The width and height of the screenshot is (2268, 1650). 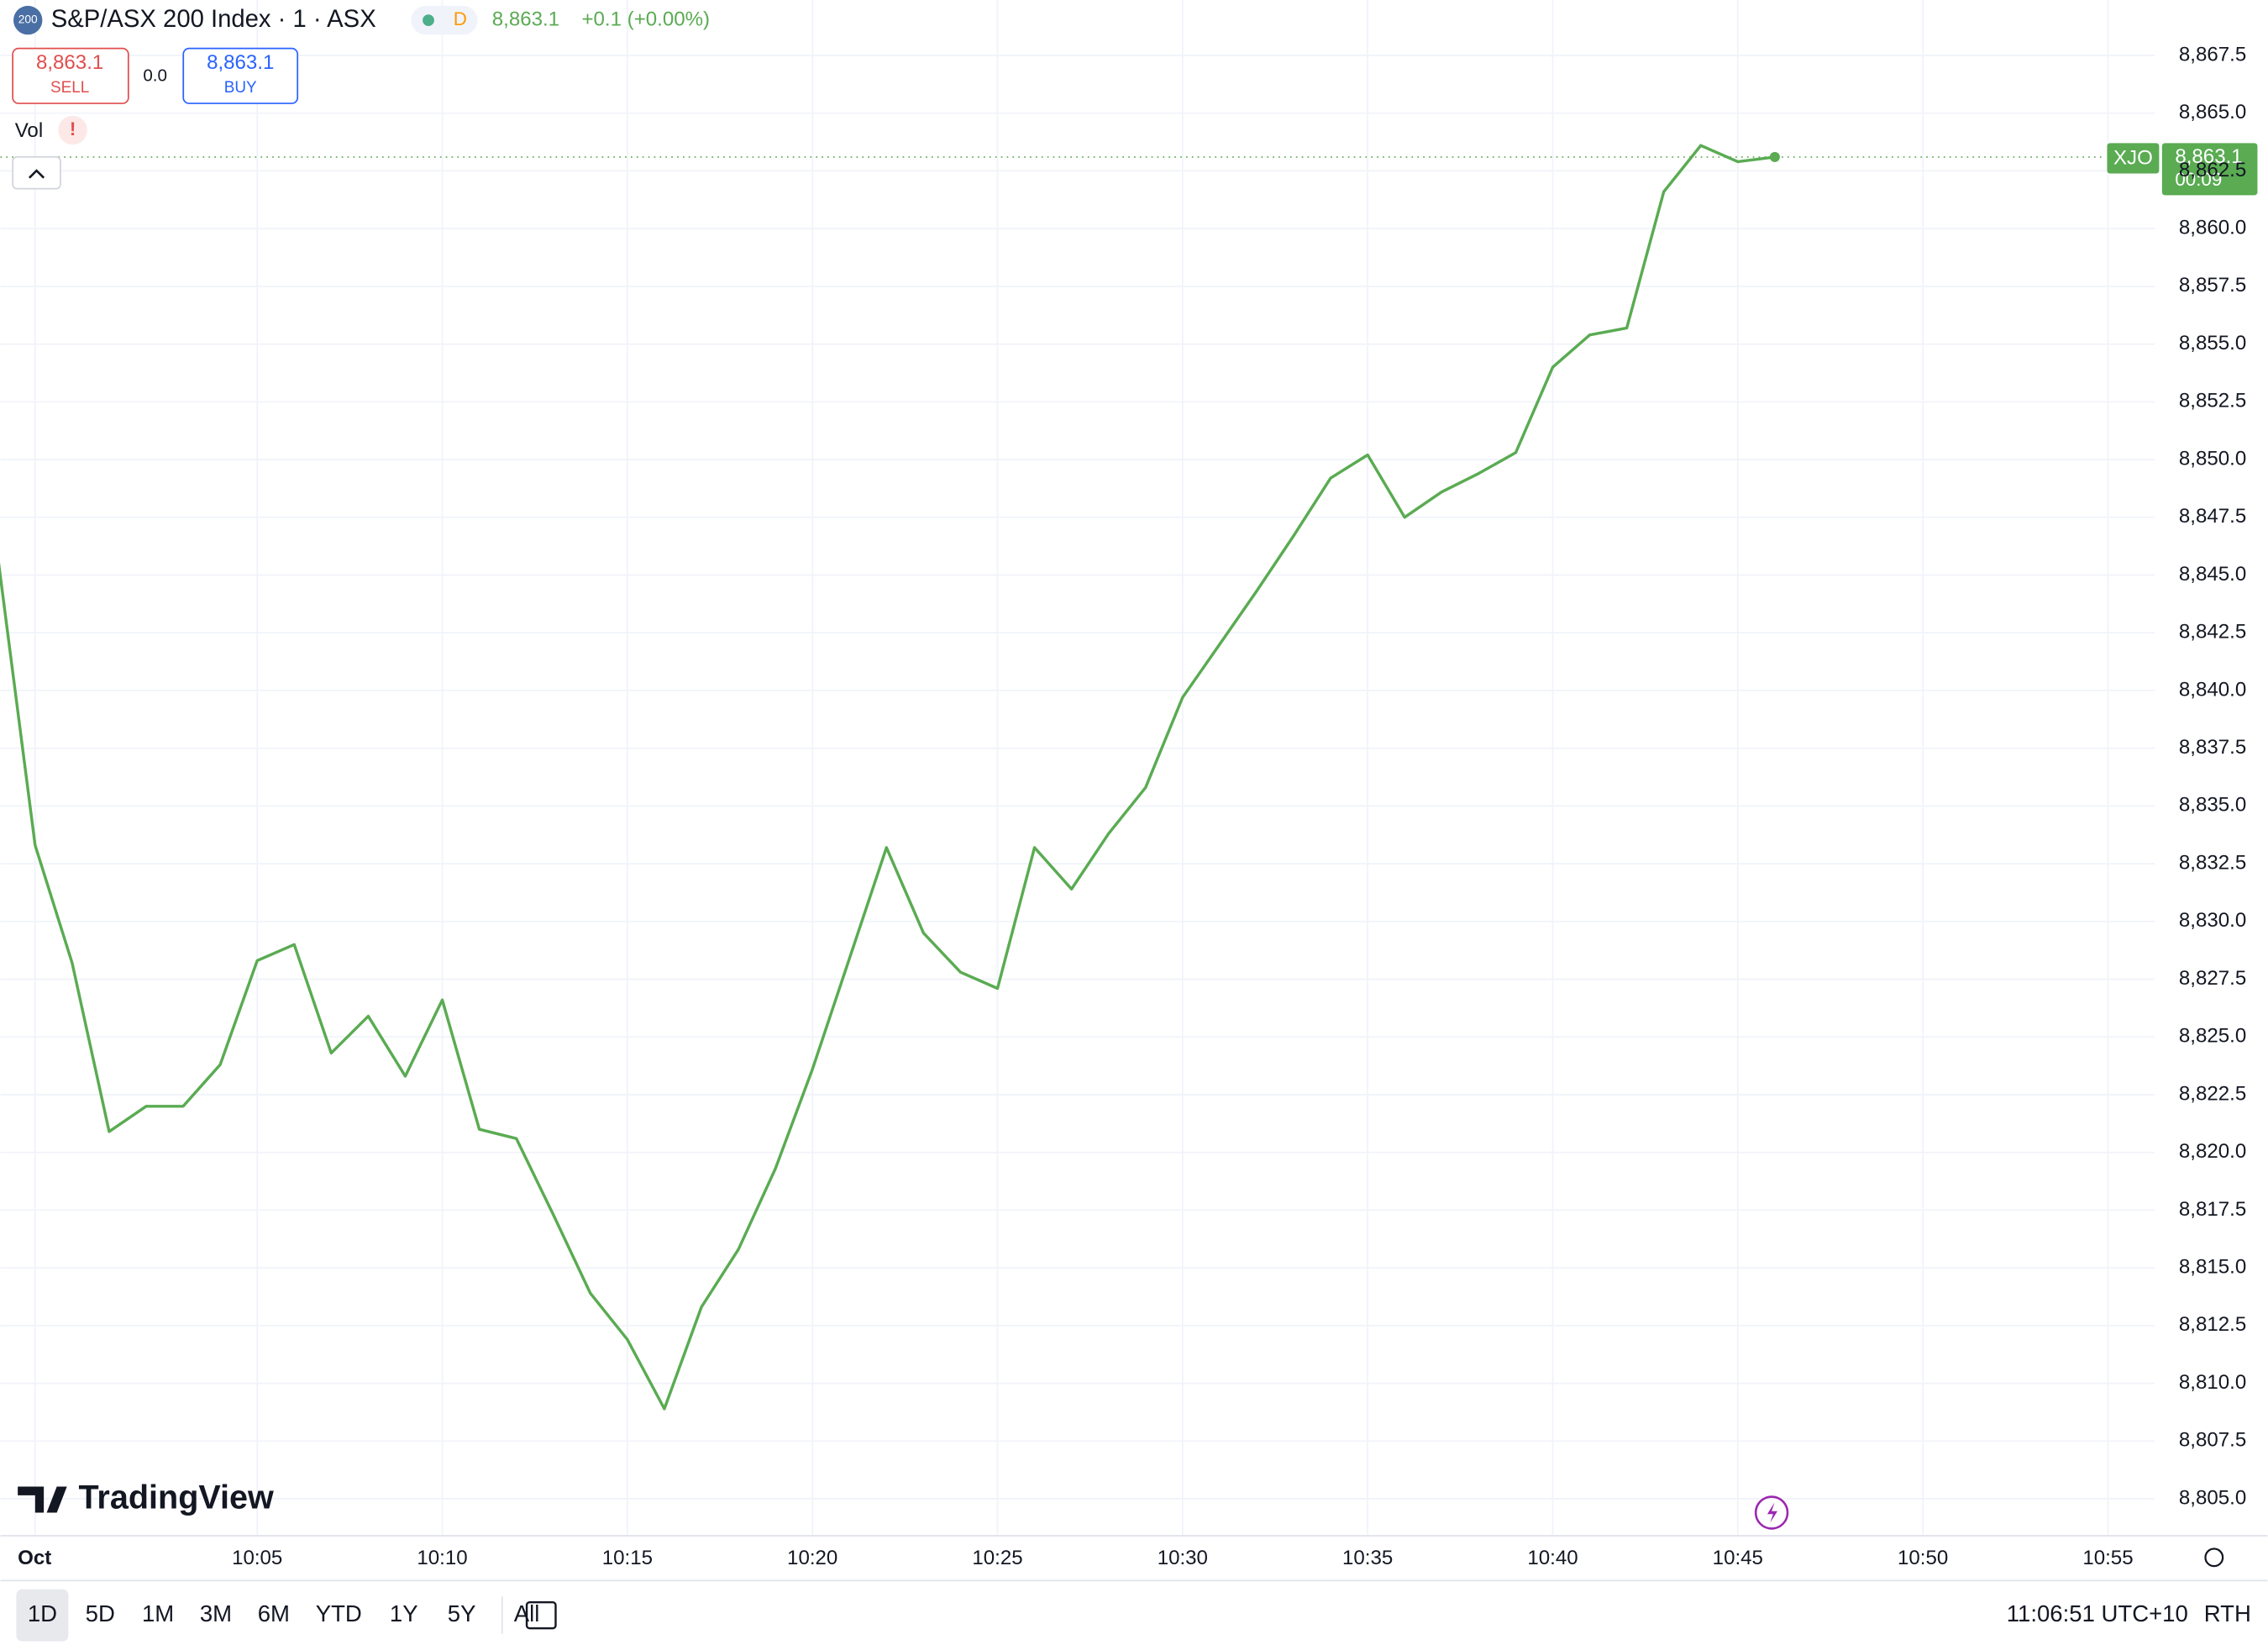 I want to click on events-icon, so click(x=1771, y=1512).